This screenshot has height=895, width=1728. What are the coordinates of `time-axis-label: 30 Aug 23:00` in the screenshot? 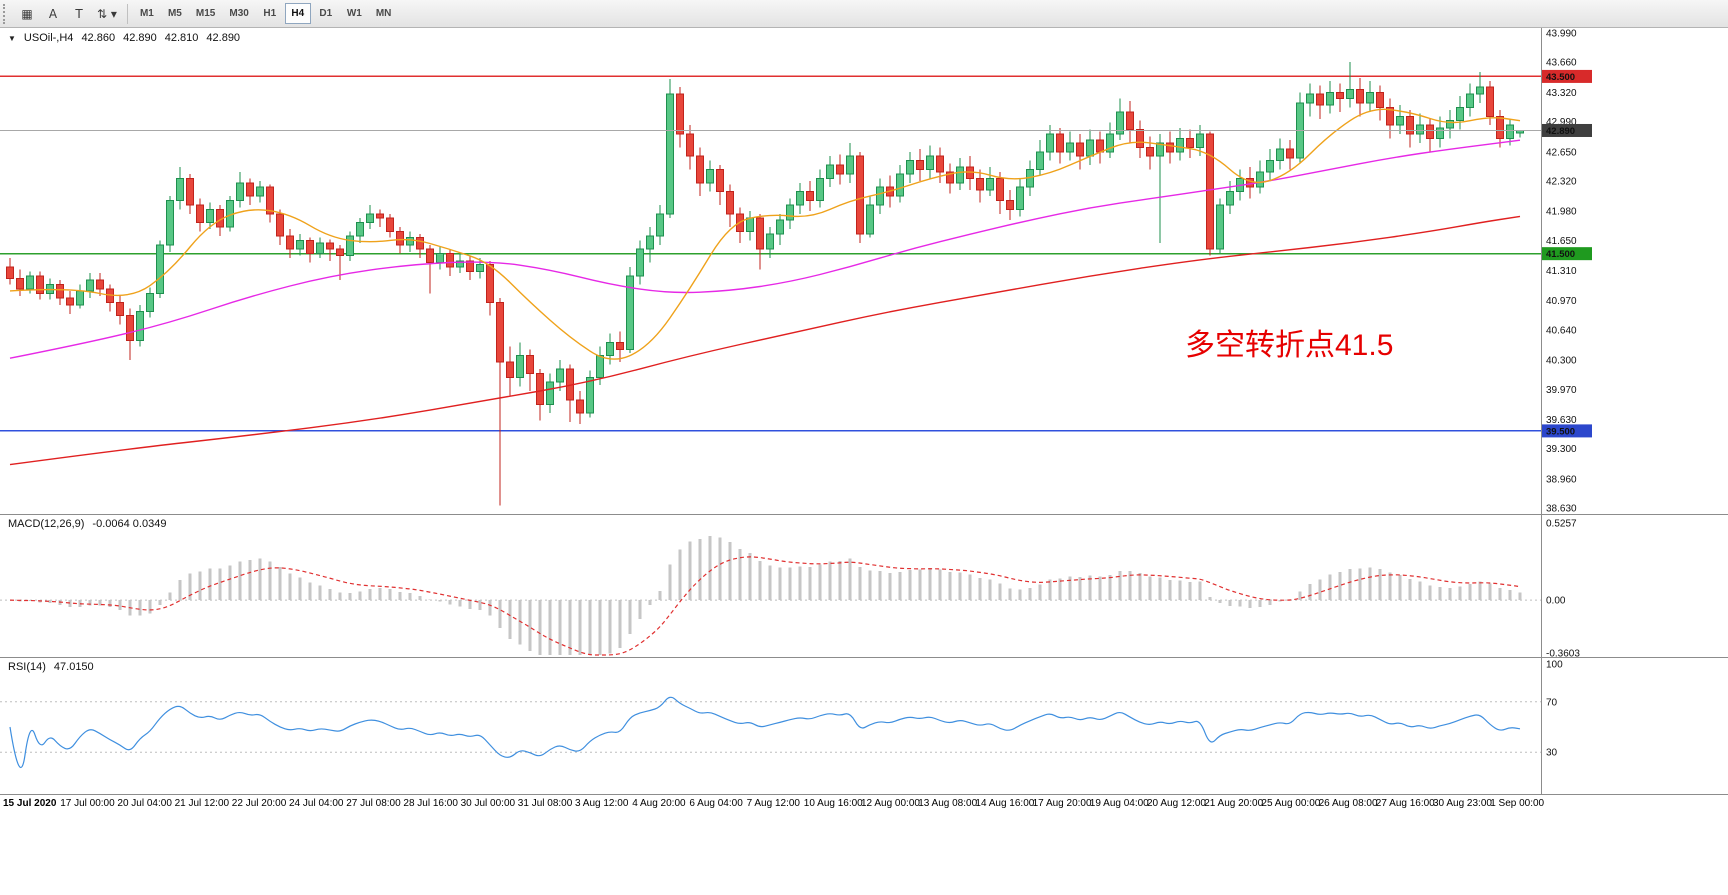 It's located at (1462, 803).